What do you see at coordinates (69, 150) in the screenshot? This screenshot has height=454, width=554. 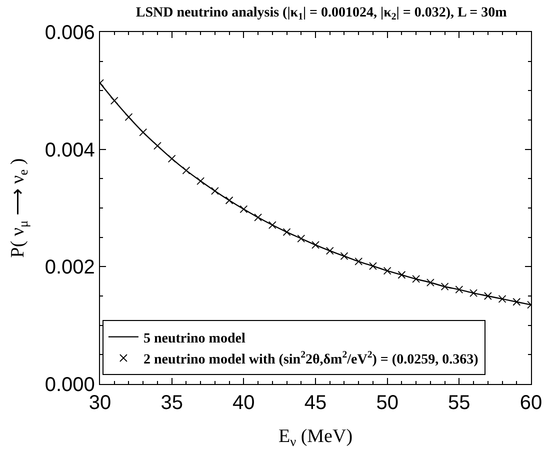 I see `y-tick-label: 0.004` at bounding box center [69, 150].